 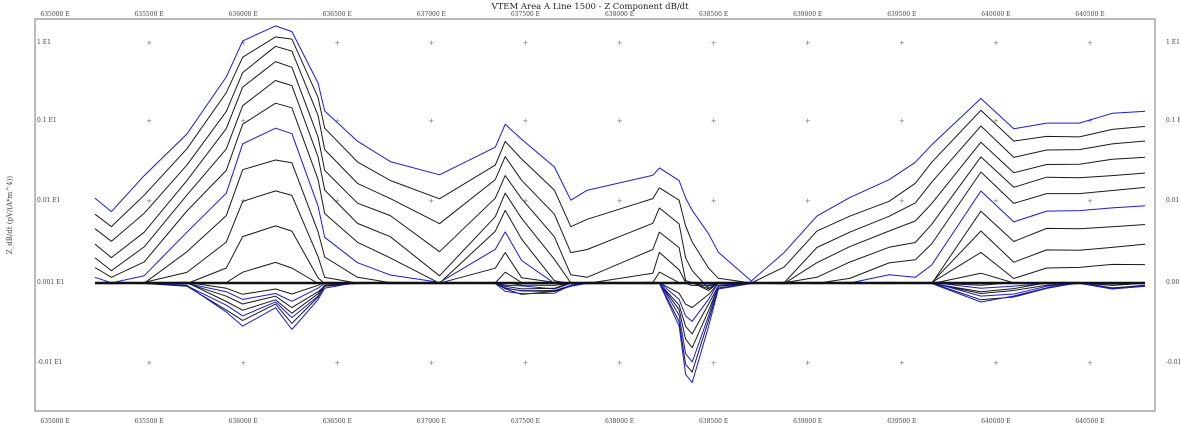 I want to click on top-tick-label: 640500 E, so click(x=1089, y=14).